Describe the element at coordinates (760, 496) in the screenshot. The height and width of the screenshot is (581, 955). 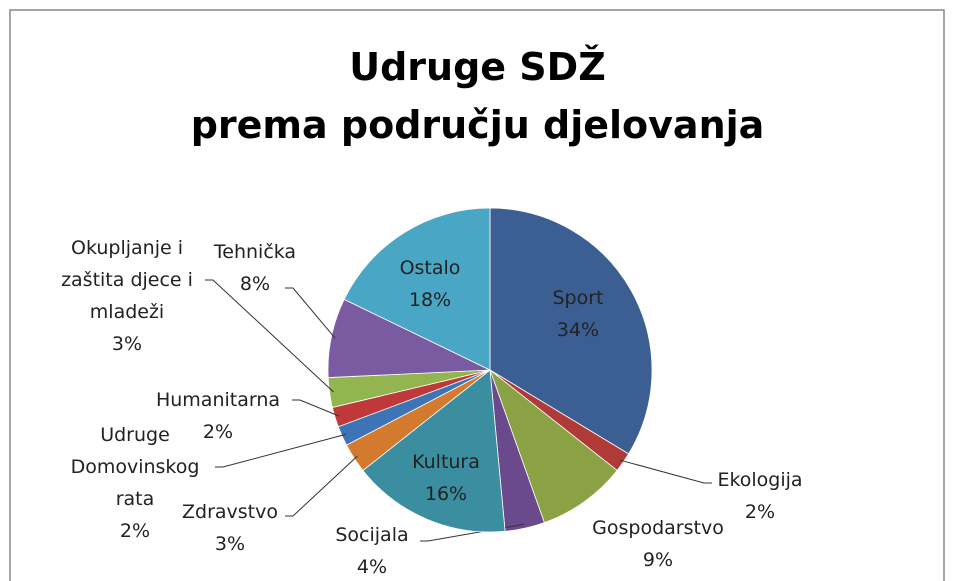
I see `slice-label: Ekologija 2%` at that location.